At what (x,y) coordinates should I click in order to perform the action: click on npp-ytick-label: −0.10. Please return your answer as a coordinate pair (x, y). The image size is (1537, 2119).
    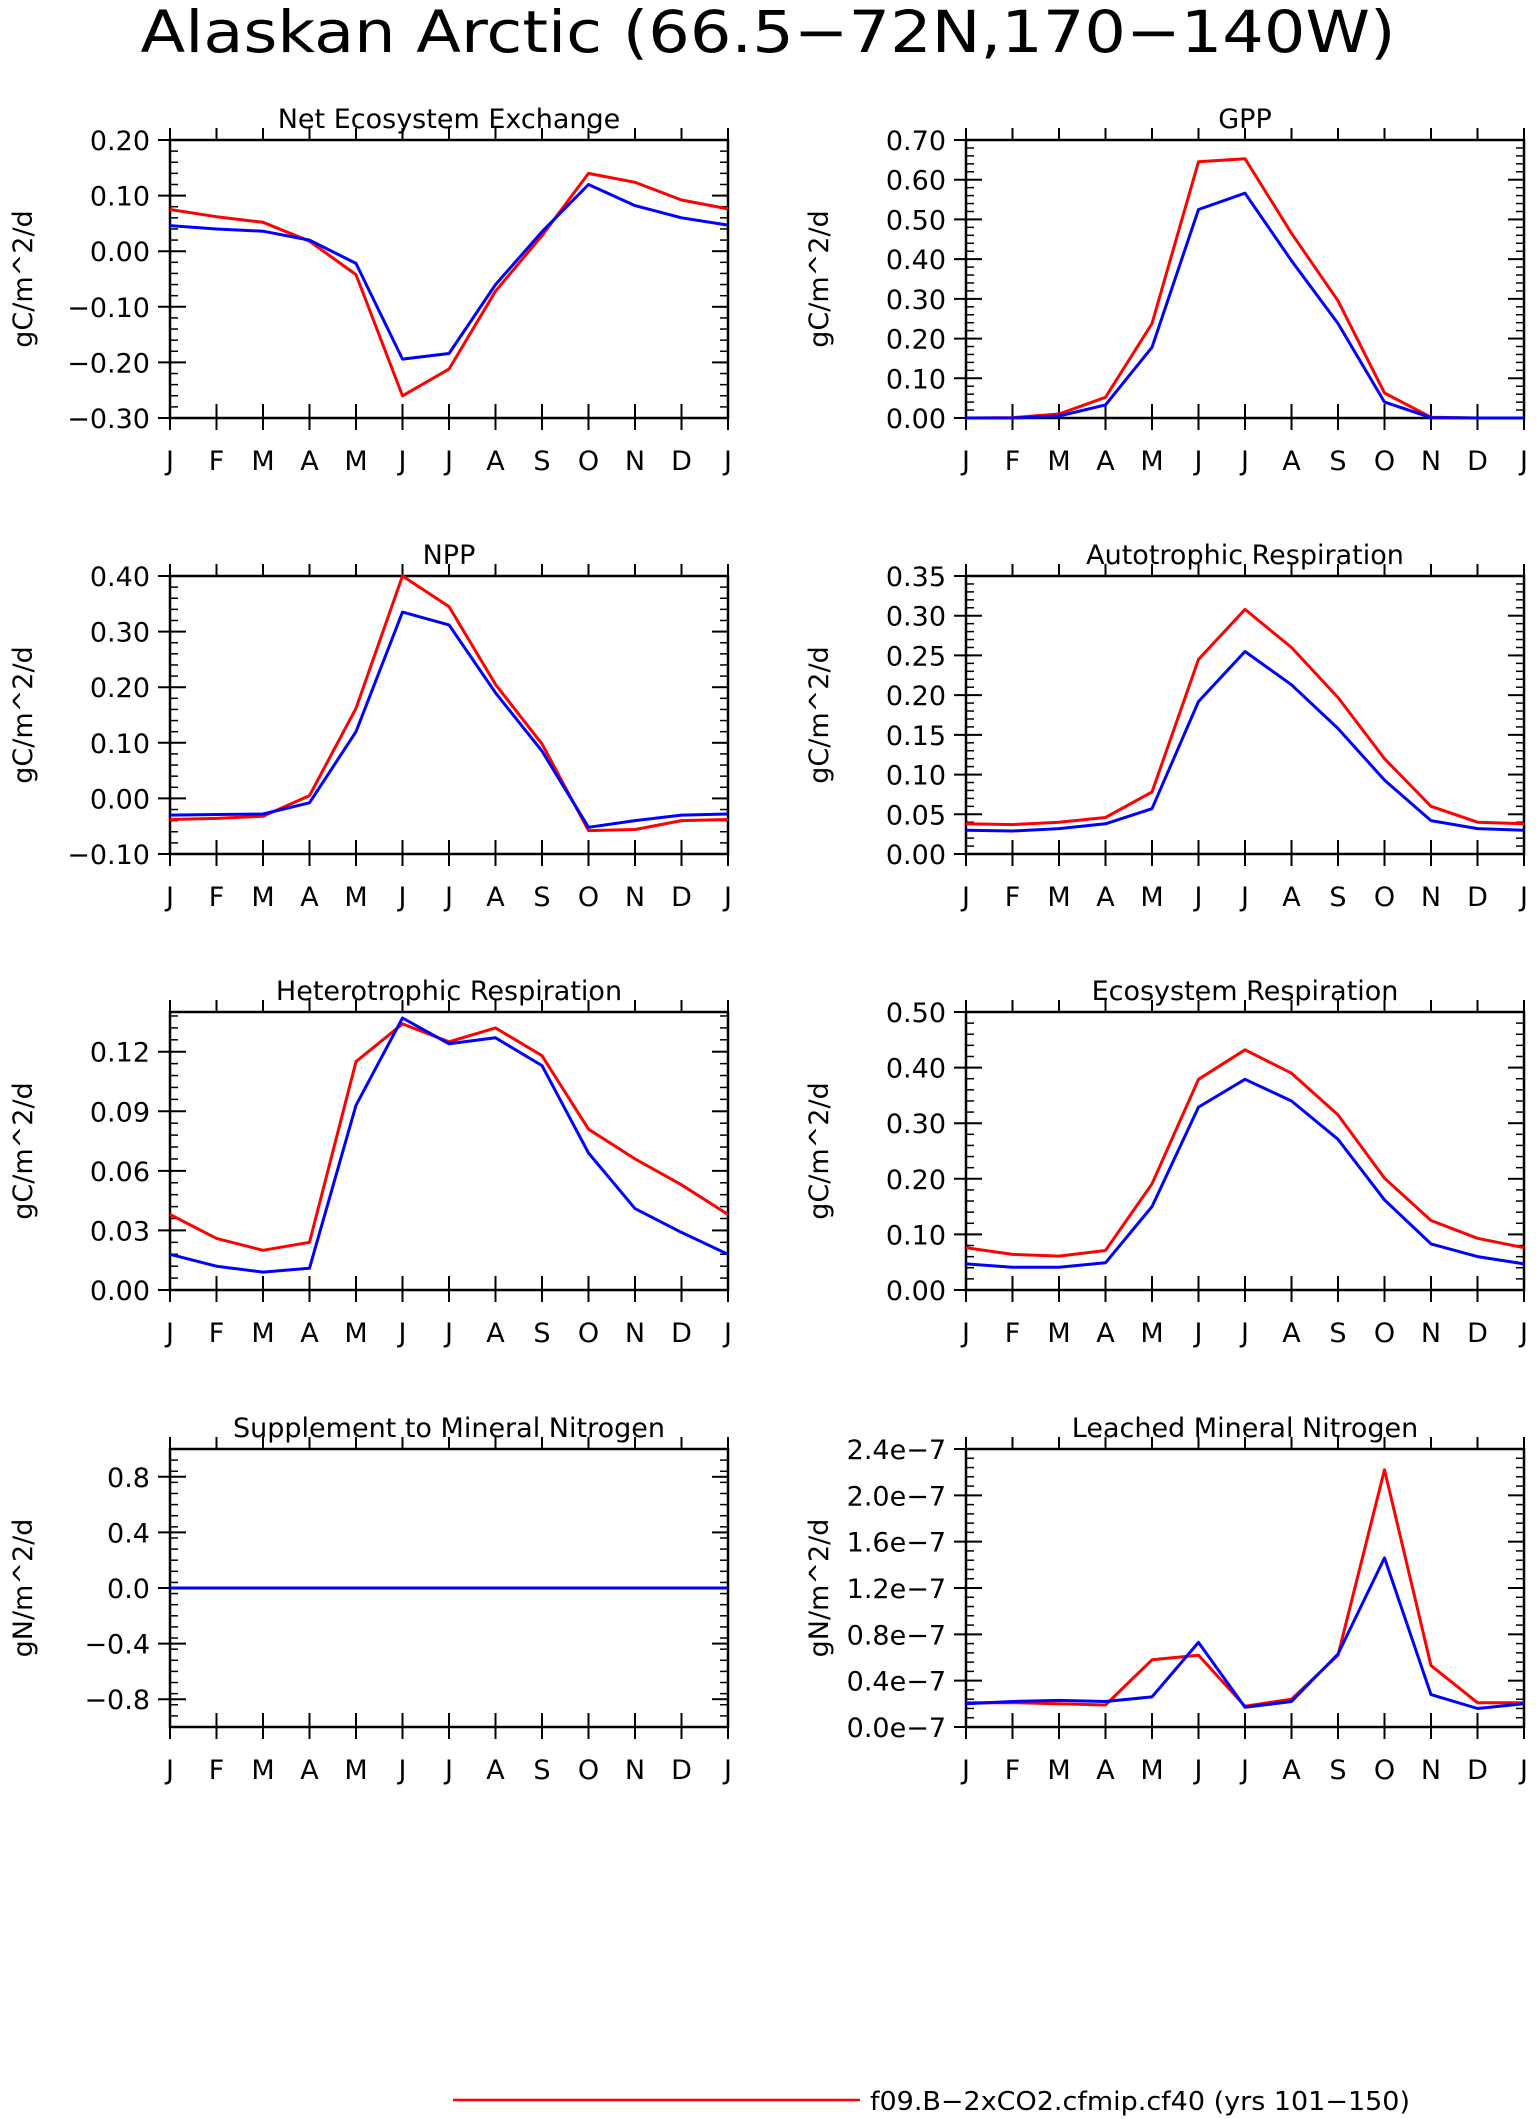
    Looking at the image, I should click on (108, 855).